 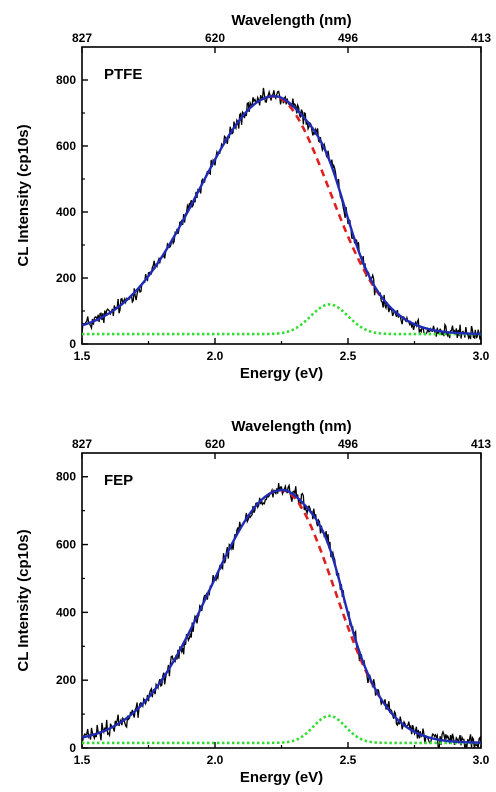 I want to click on main-component-line, so click(x=324, y=593).